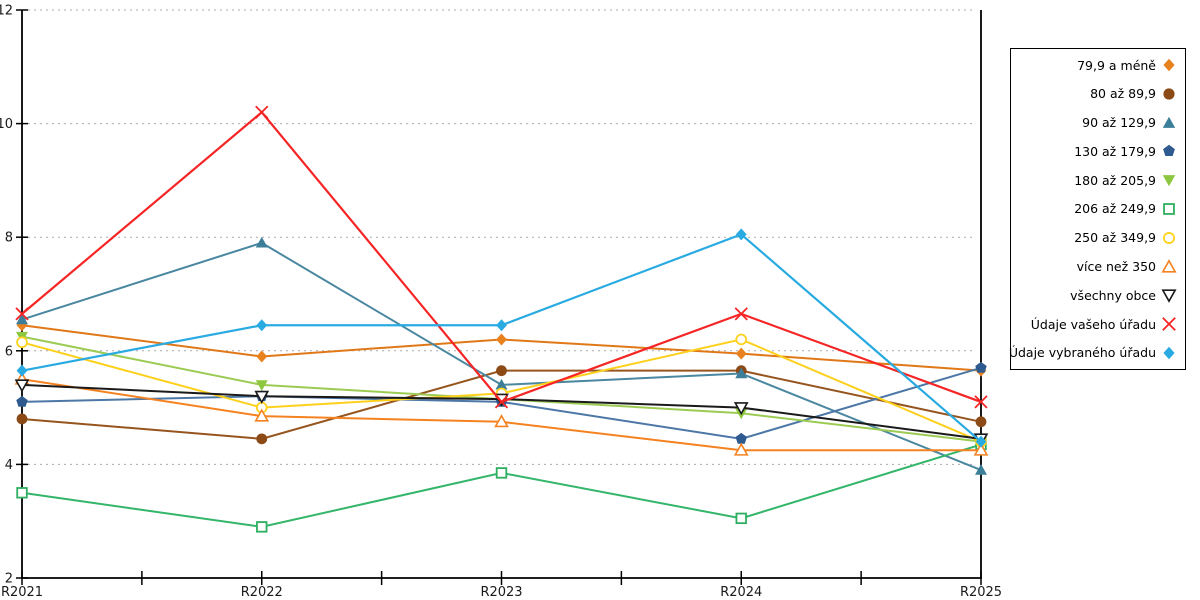 This screenshot has width=1200, height=600. Describe the element at coordinates (501, 592) in the screenshot. I see `x-tick-label: R2023` at that location.